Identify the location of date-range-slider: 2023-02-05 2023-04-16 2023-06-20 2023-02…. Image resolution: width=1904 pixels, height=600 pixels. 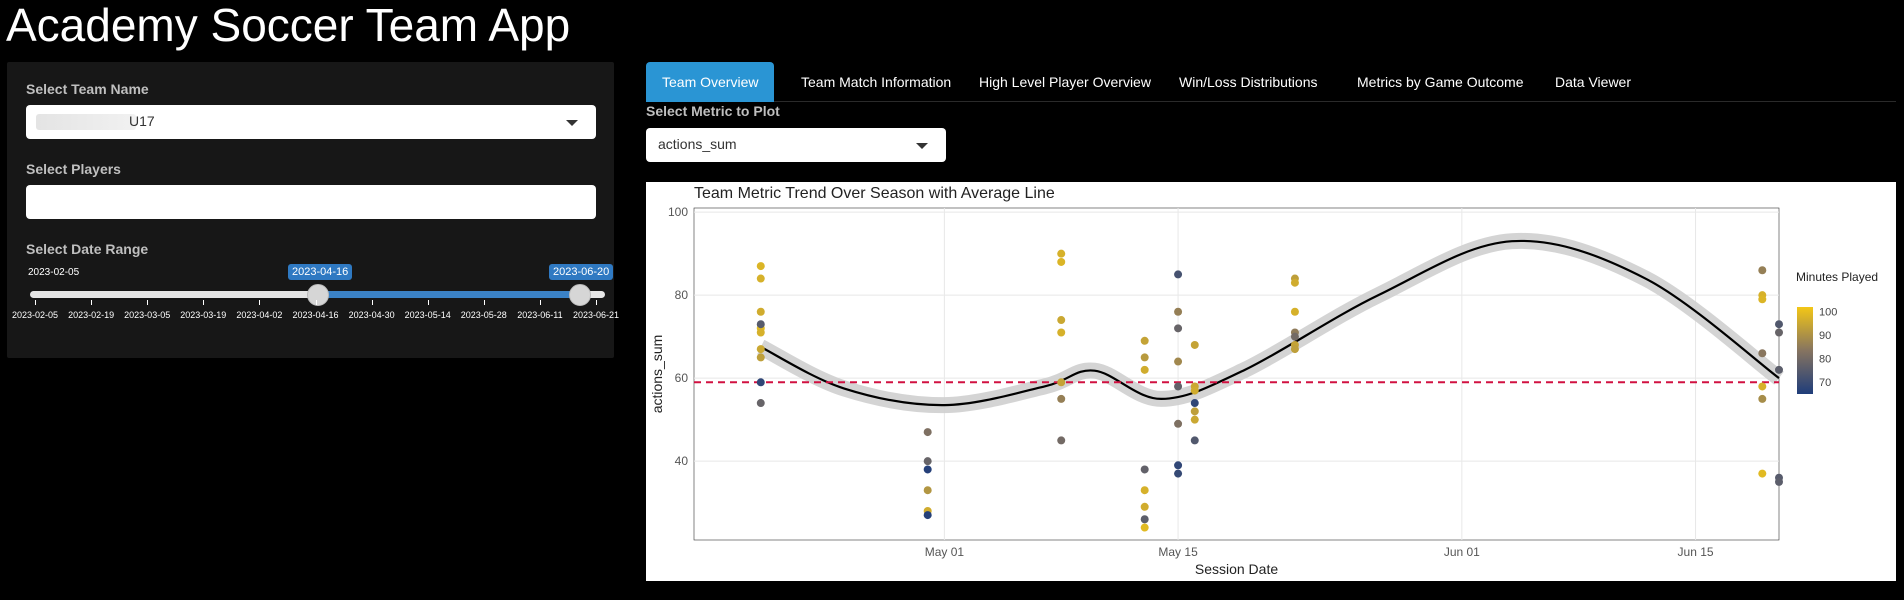
(313, 191).